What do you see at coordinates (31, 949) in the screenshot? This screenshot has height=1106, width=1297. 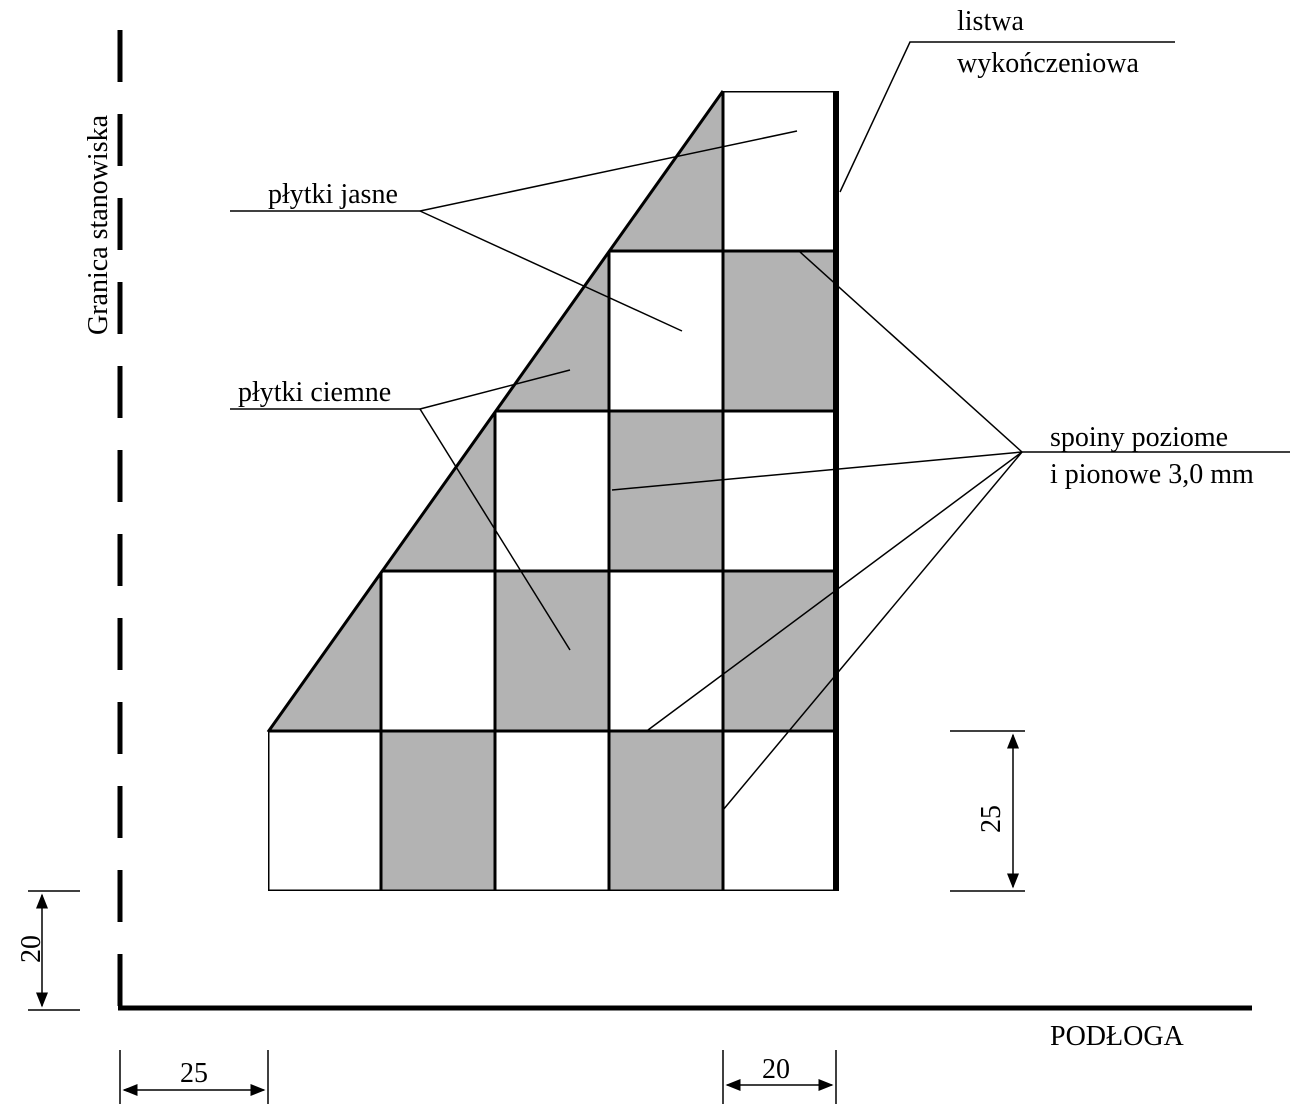 I see `floor-gap-value: 20` at bounding box center [31, 949].